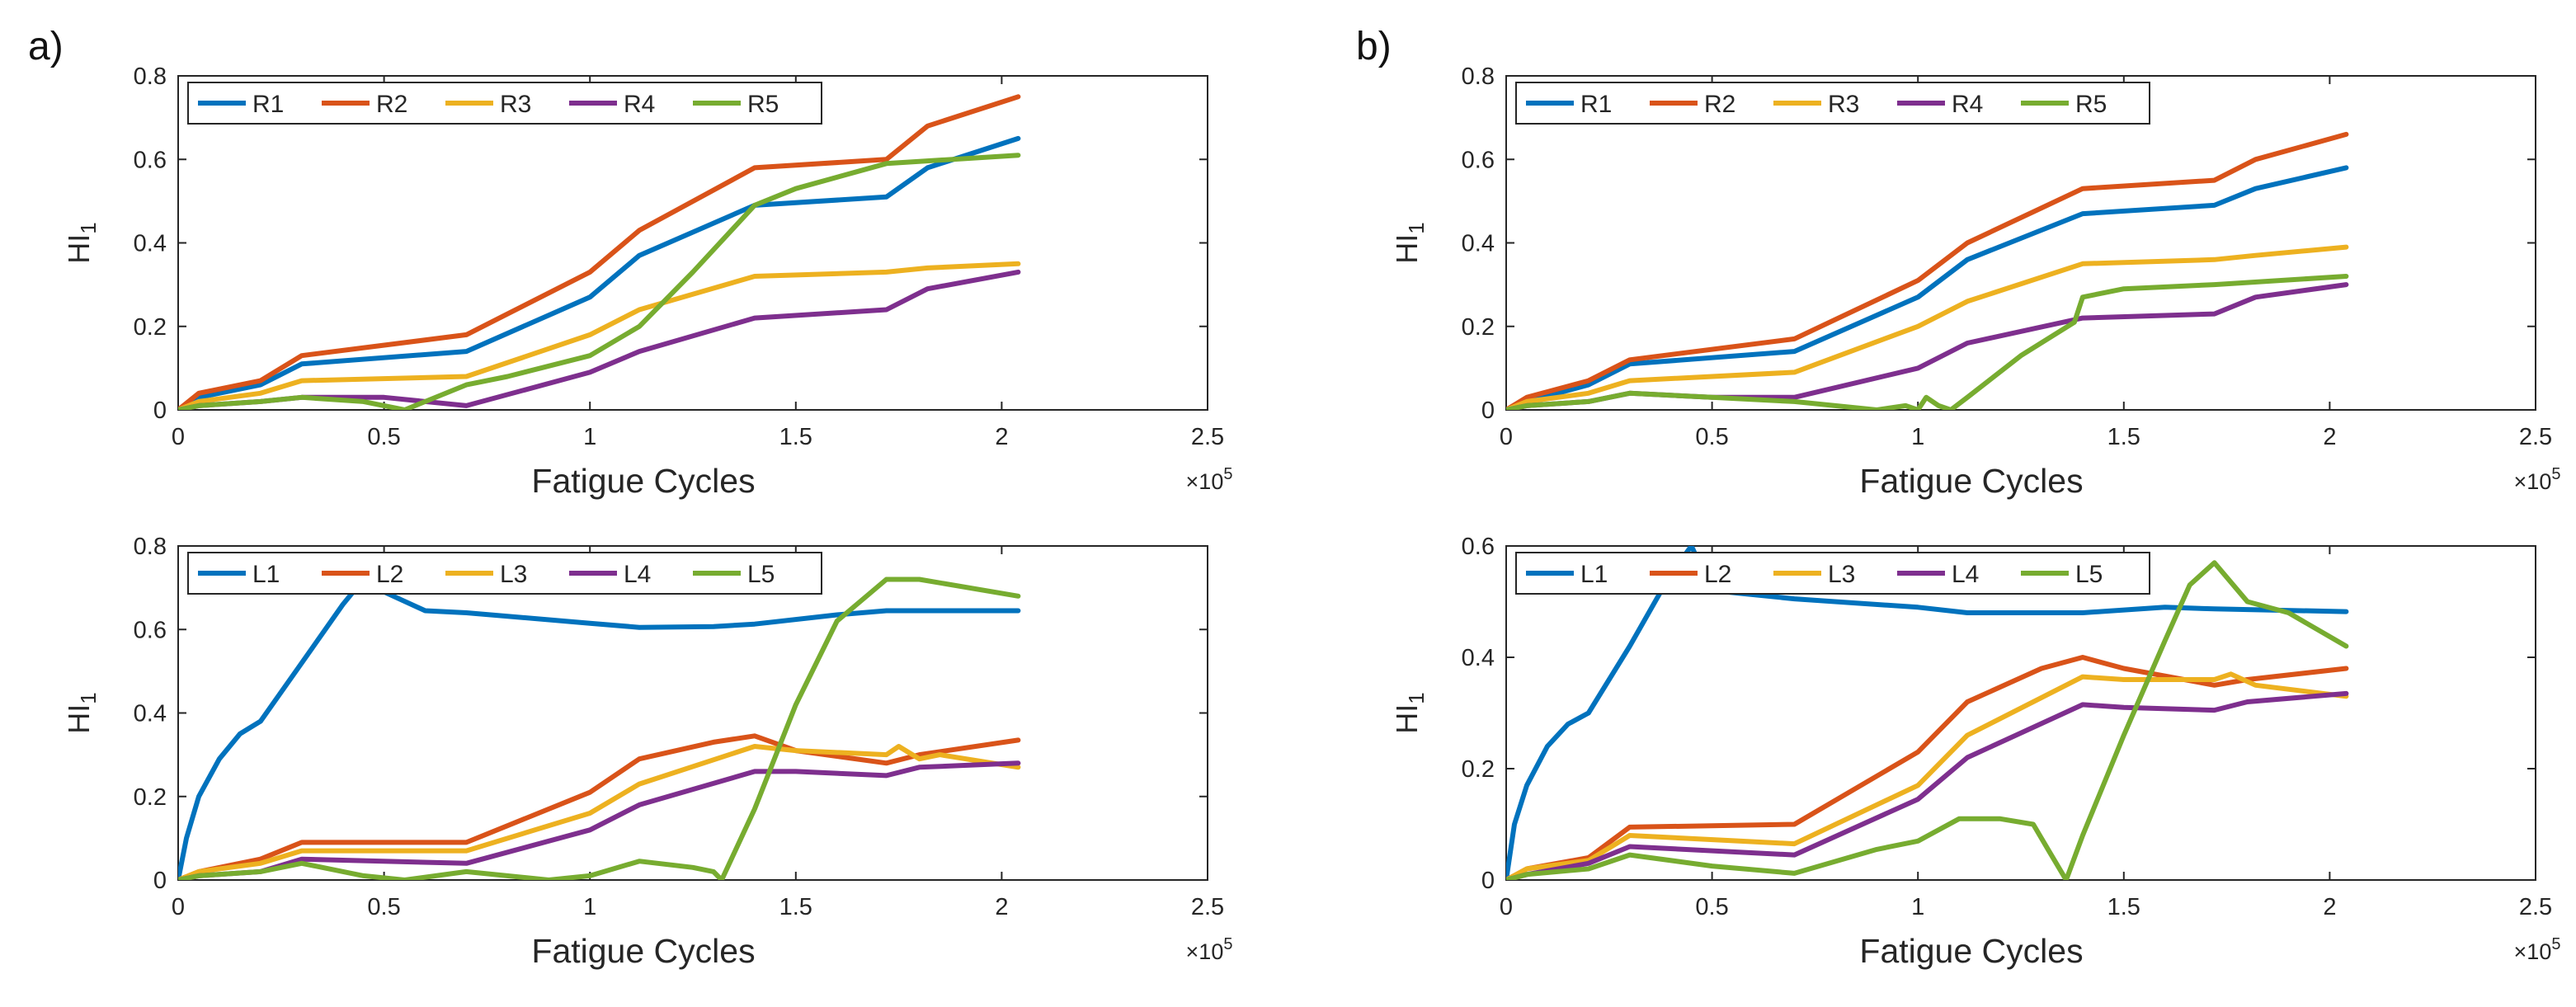 Image resolution: width=2576 pixels, height=1007 pixels. I want to click on panel-label-b: b), so click(1374, 46).